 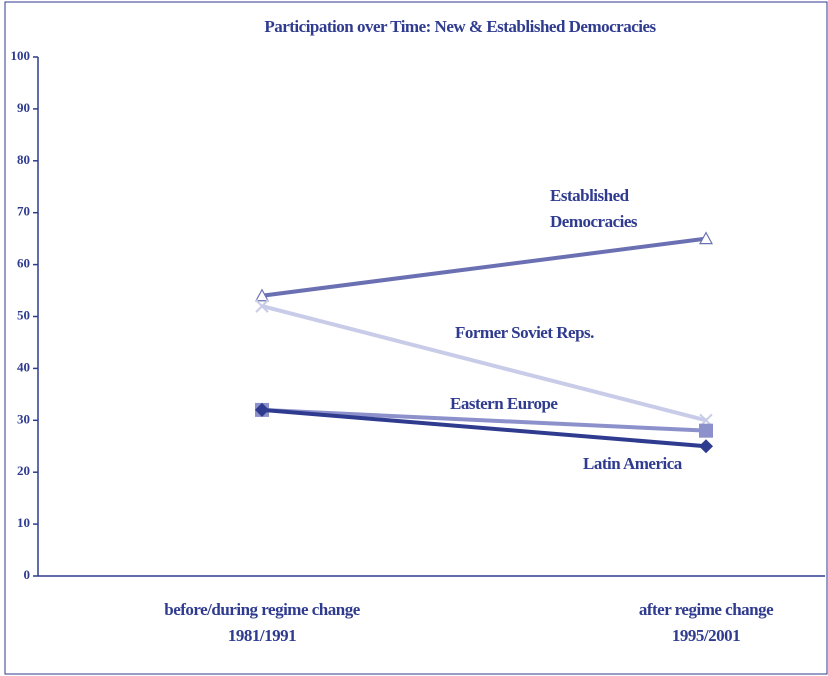 What do you see at coordinates (23, 107) in the screenshot?
I see `y-tick-label: 90` at bounding box center [23, 107].